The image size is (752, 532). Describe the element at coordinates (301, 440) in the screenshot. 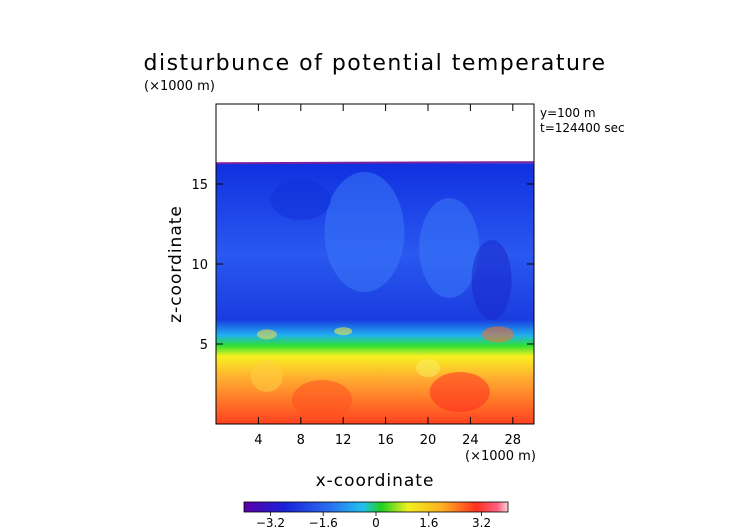

I see `x-tick-label: 8` at that location.